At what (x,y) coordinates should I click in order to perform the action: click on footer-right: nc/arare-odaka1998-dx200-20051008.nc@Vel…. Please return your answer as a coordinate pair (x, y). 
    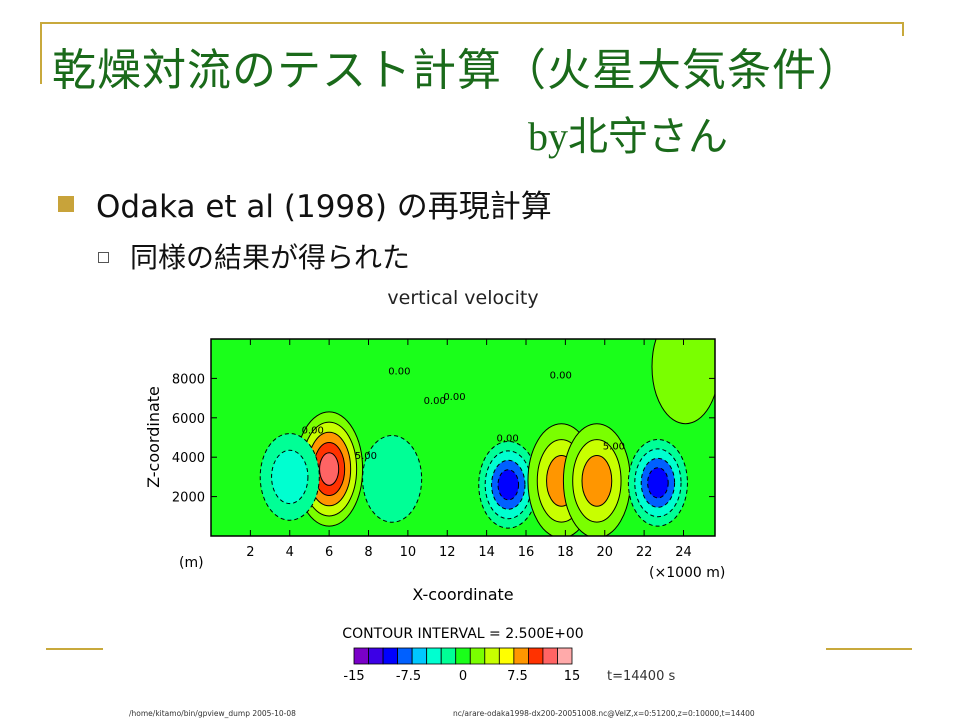
    Looking at the image, I should click on (604, 713).